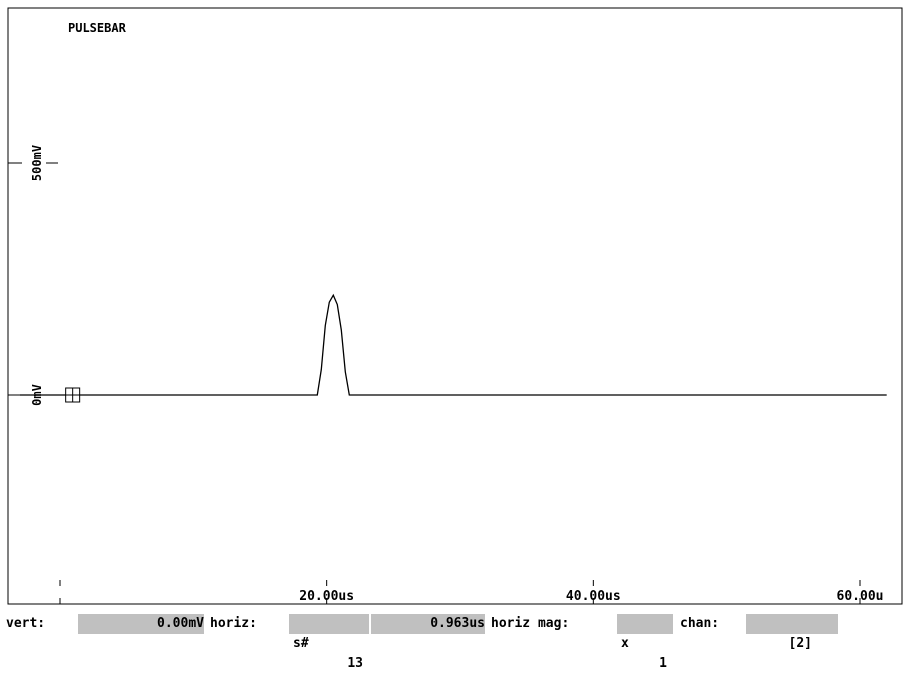 This screenshot has width=909, height=694. Describe the element at coordinates (453, 344) in the screenshot. I see `waveform-trace` at that location.